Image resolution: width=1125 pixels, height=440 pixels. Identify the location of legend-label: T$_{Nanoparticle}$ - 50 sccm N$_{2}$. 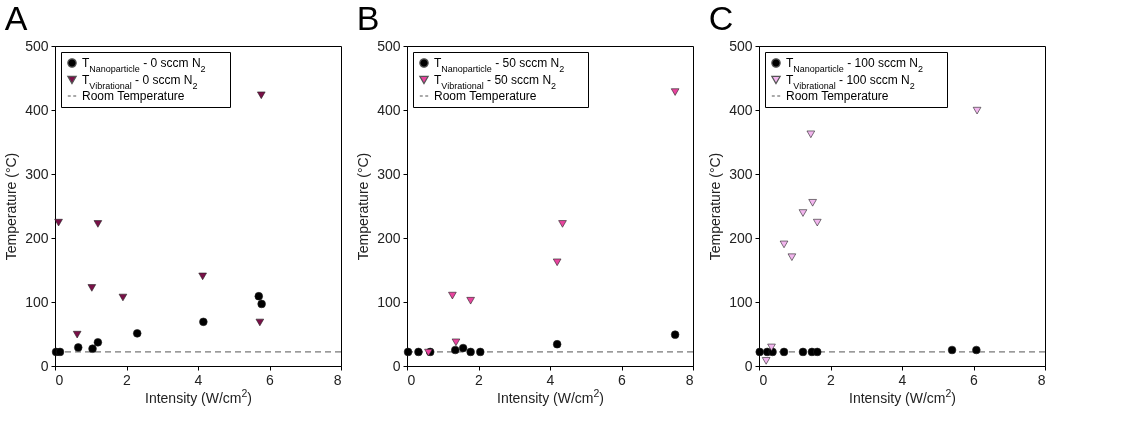
(499, 65).